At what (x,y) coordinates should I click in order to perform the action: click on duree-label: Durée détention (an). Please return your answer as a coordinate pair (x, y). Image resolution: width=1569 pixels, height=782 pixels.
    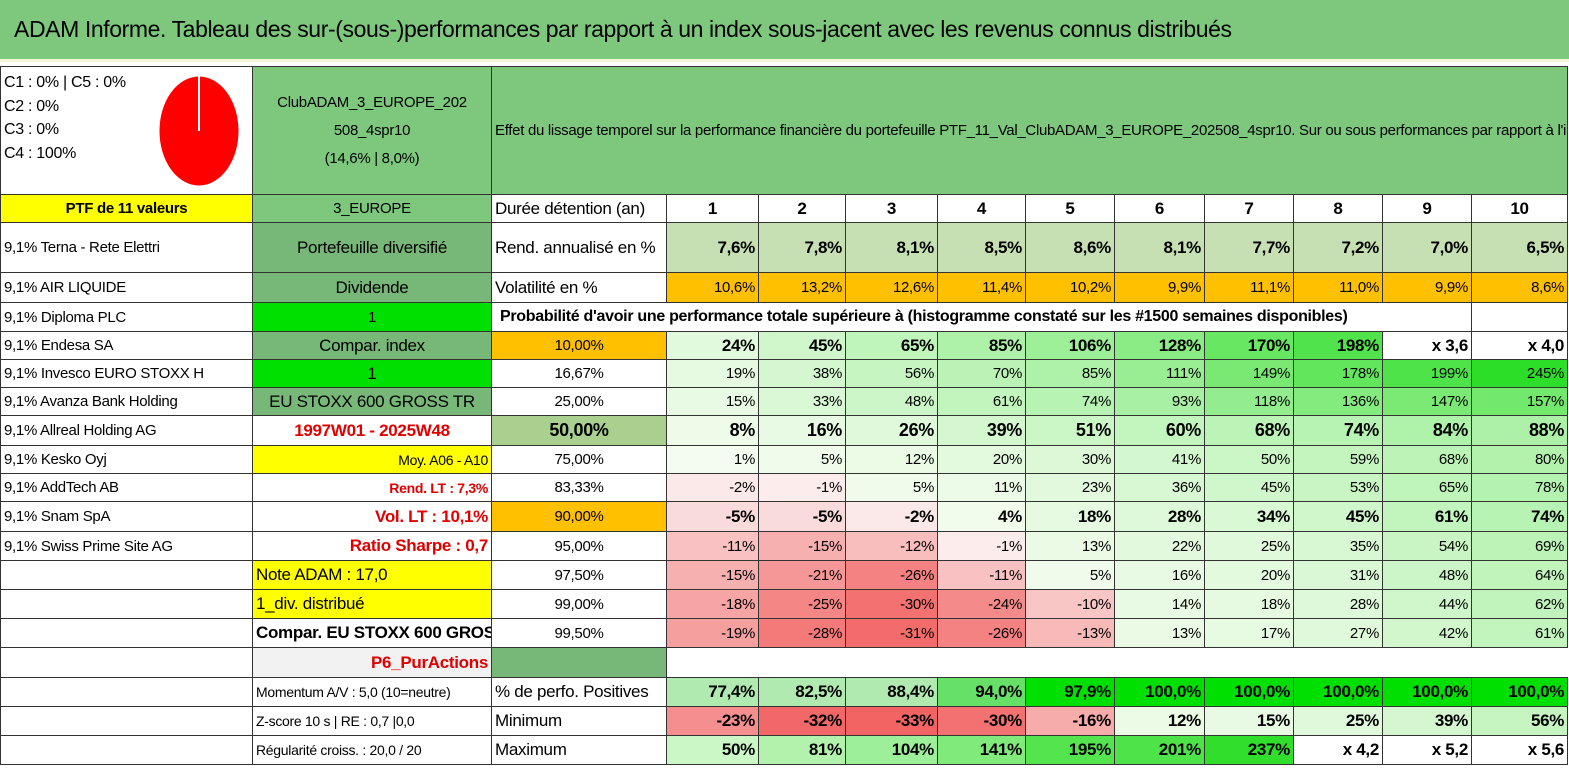
    Looking at the image, I should click on (579, 208).